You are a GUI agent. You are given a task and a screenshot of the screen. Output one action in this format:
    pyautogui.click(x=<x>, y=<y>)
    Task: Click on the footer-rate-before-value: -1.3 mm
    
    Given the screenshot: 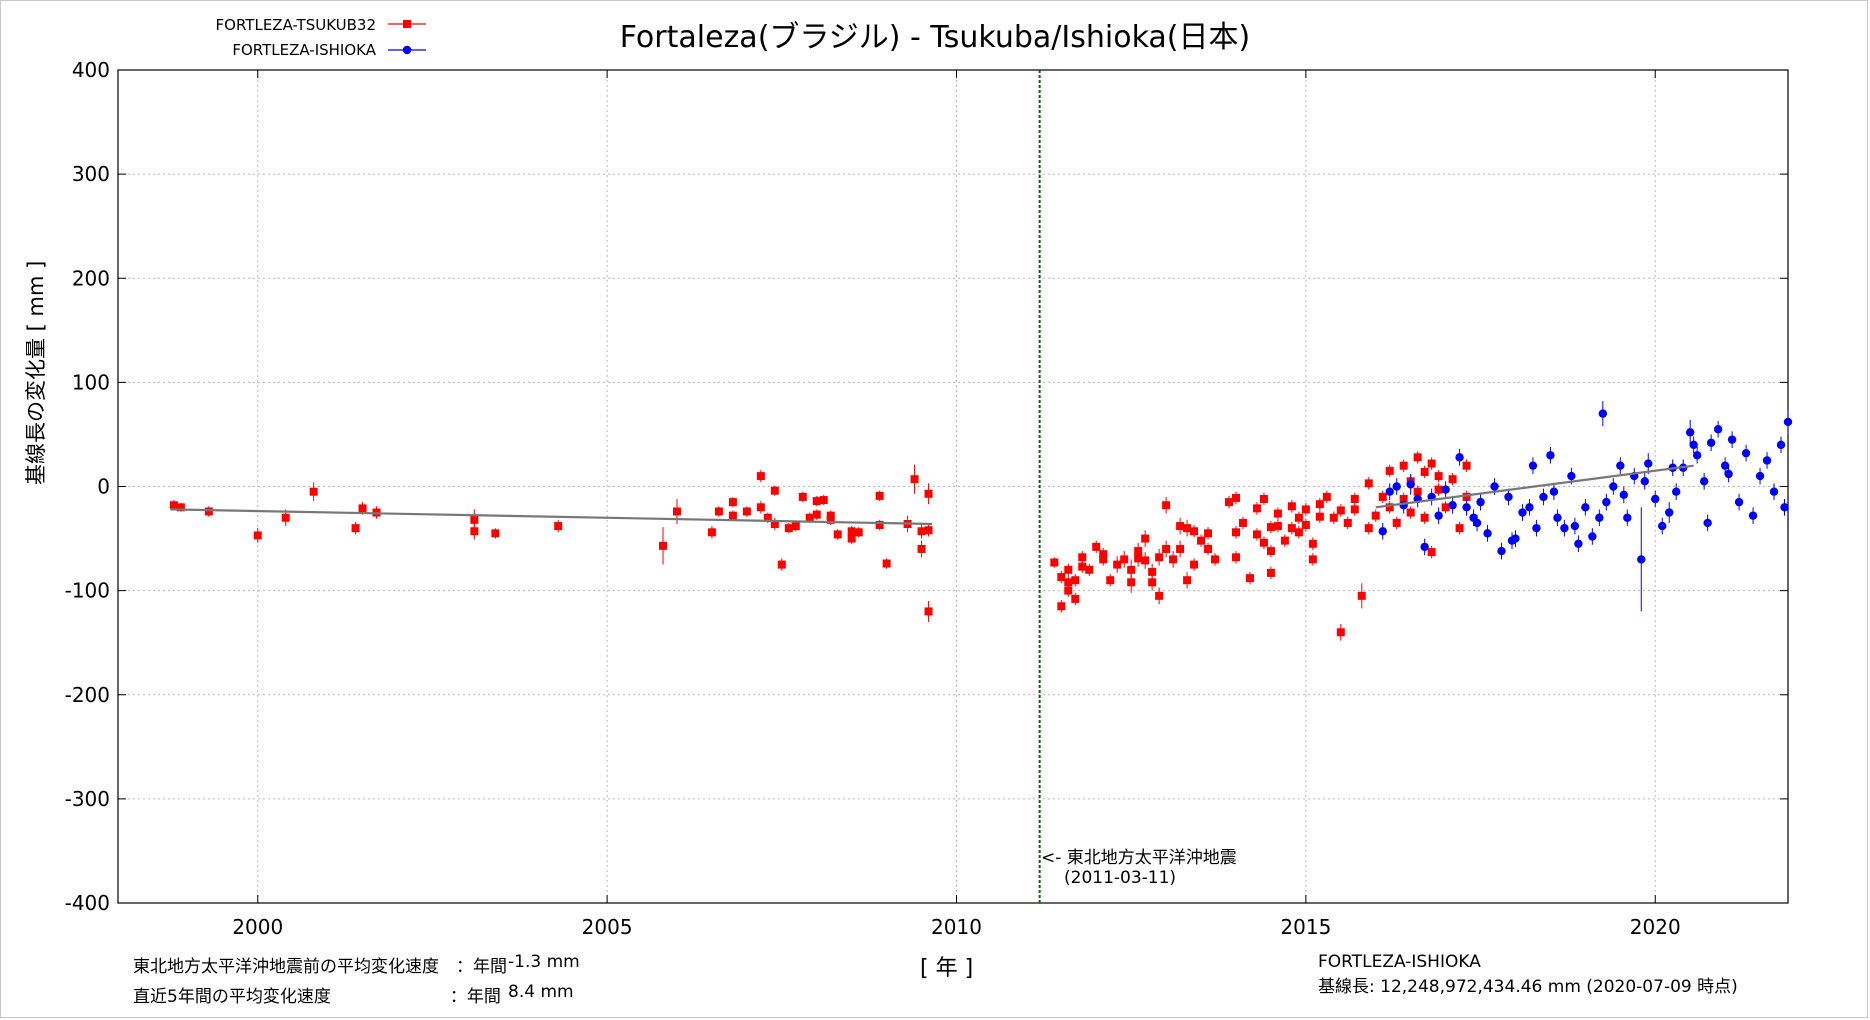 What is the action you would take?
    pyautogui.click(x=544, y=962)
    